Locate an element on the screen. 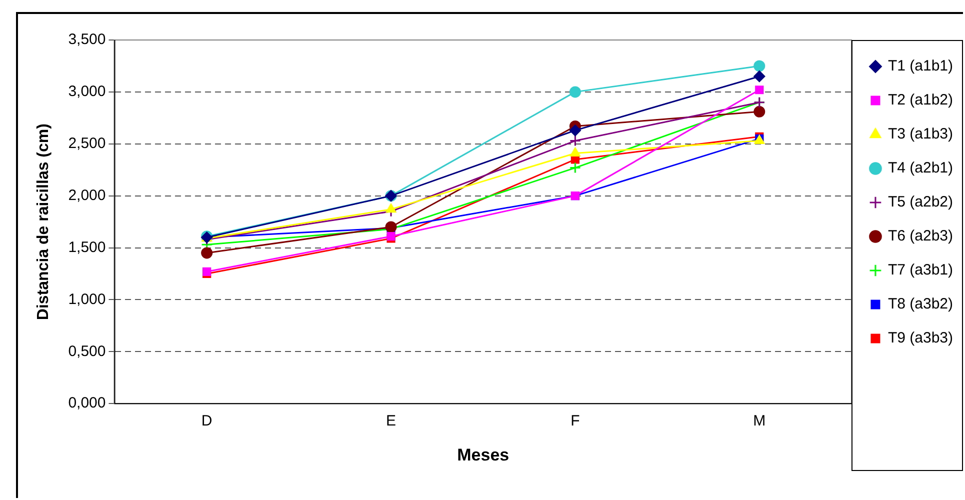 The height and width of the screenshot is (500, 965). legend-label: T9 (a3b3) is located at coordinates (921, 338).